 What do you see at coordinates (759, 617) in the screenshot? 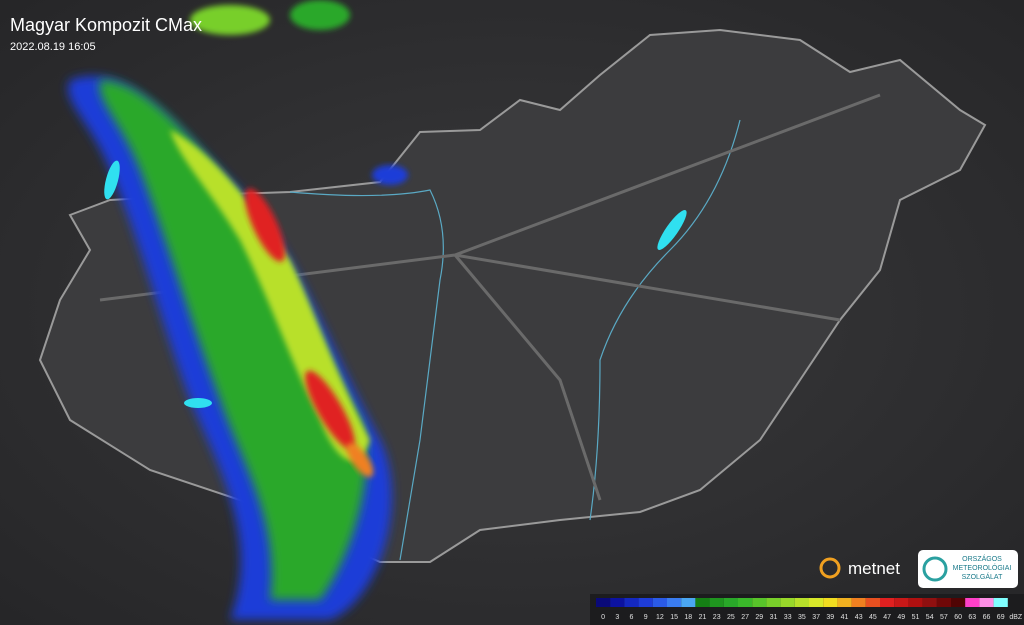
I see `legend-tick-label: 29` at bounding box center [759, 617].